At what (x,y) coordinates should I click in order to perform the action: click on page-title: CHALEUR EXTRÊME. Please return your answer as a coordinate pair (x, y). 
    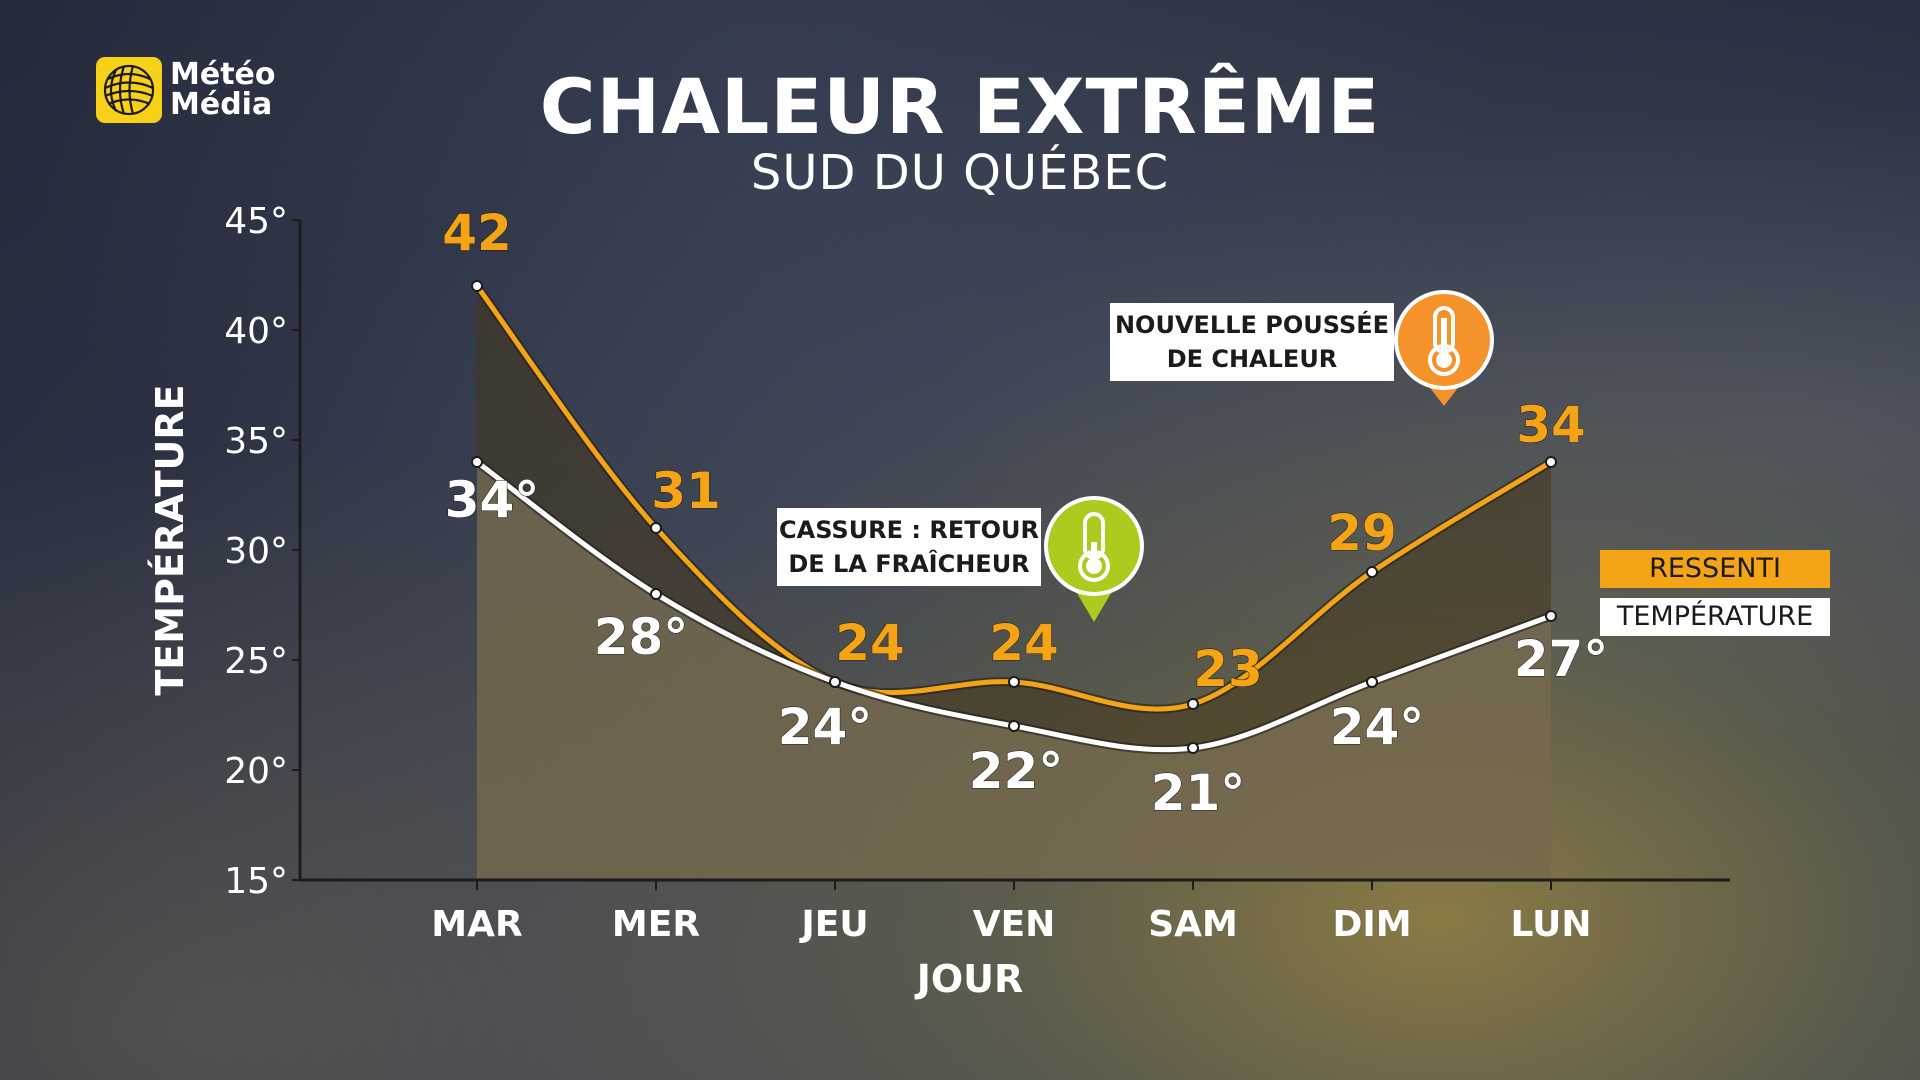
    Looking at the image, I should click on (960, 106).